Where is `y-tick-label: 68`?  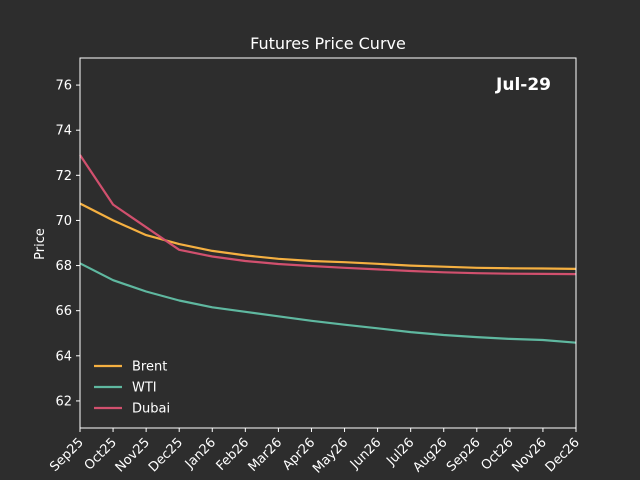 y-tick-label: 68 is located at coordinates (63, 266).